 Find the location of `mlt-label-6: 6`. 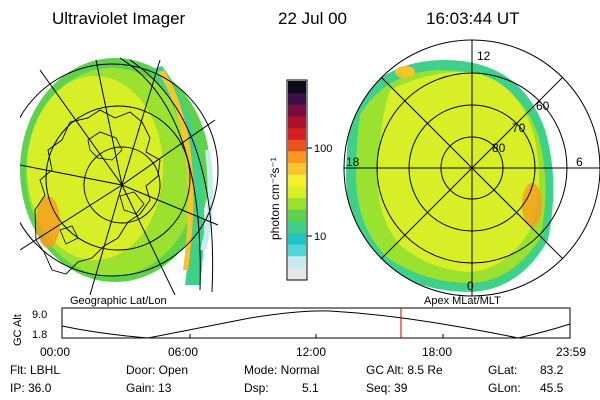

mlt-label-6: 6 is located at coordinates (579, 162).